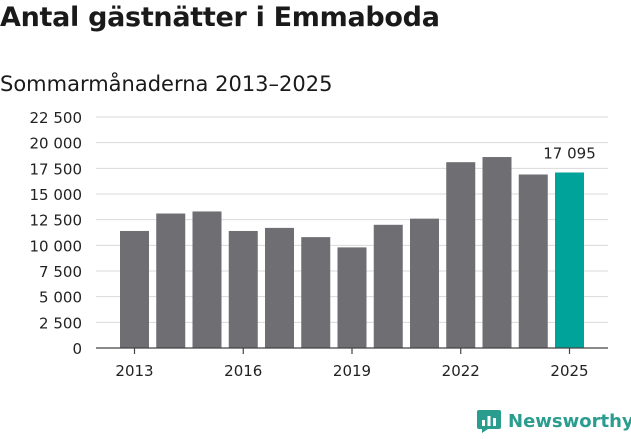  I want to click on x-axis-tick-labels: 2013 2016 2019 2022 2025, so click(352, 364).